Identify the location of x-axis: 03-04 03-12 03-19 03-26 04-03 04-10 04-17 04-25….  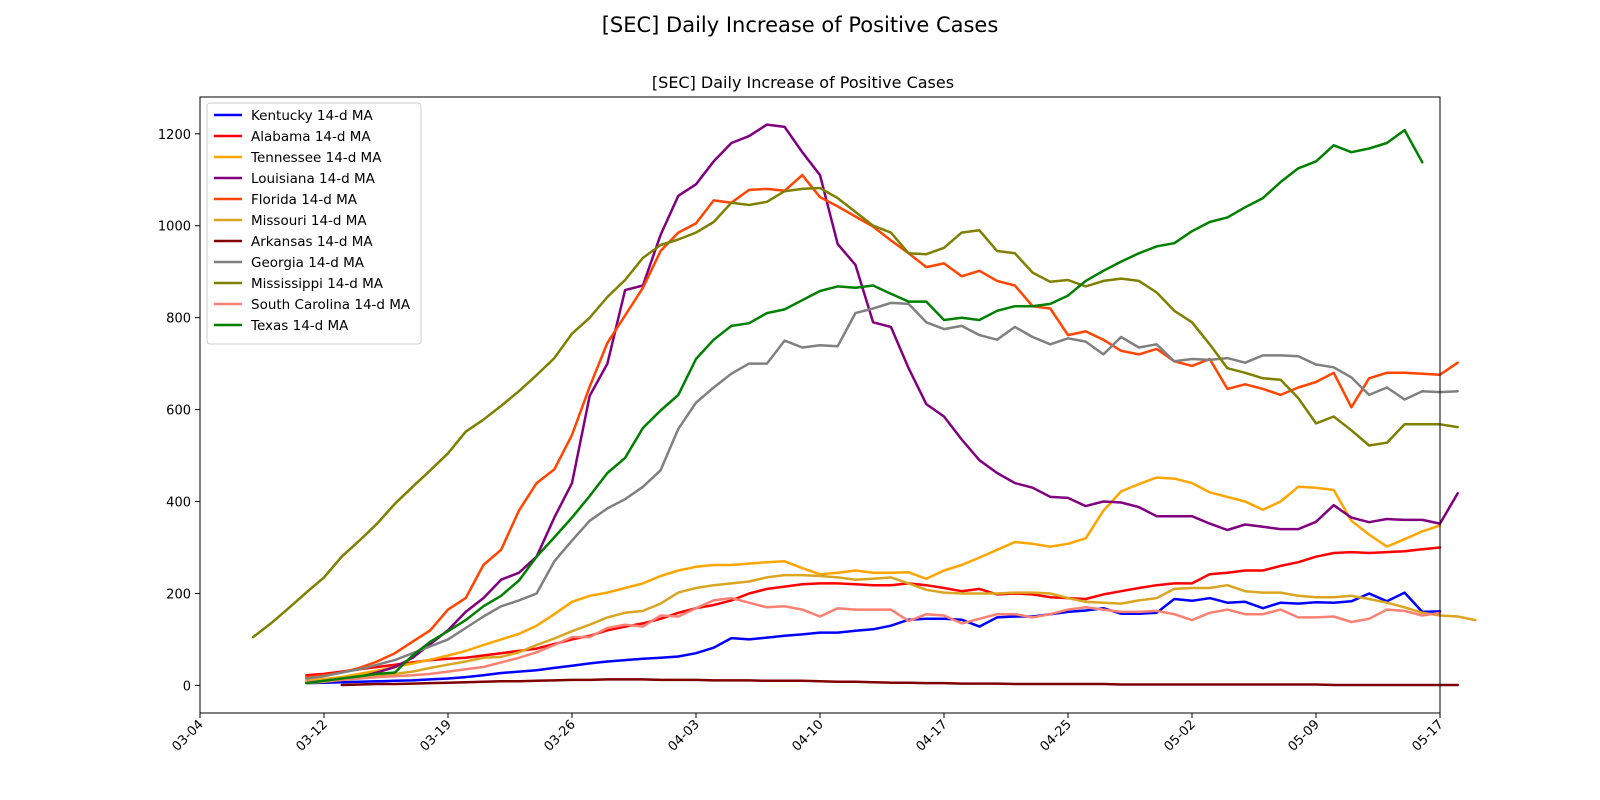
(808, 734).